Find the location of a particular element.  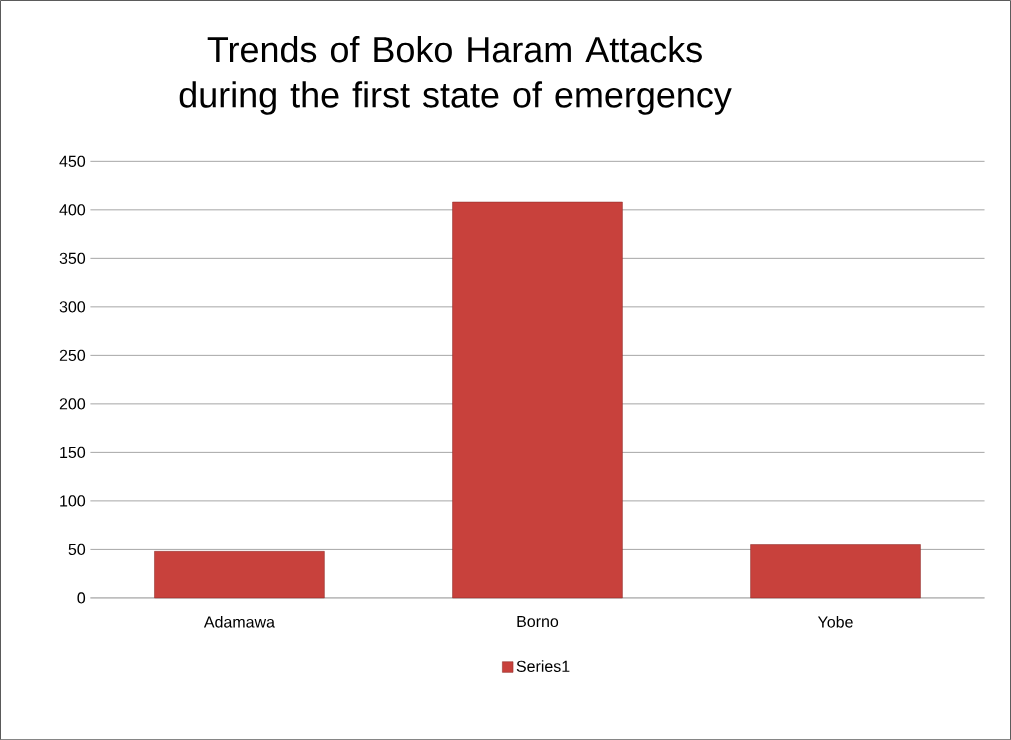

chart-title: Trends of Boko Haram Attacks during the first state of emergency is located at coordinates (455, 75).